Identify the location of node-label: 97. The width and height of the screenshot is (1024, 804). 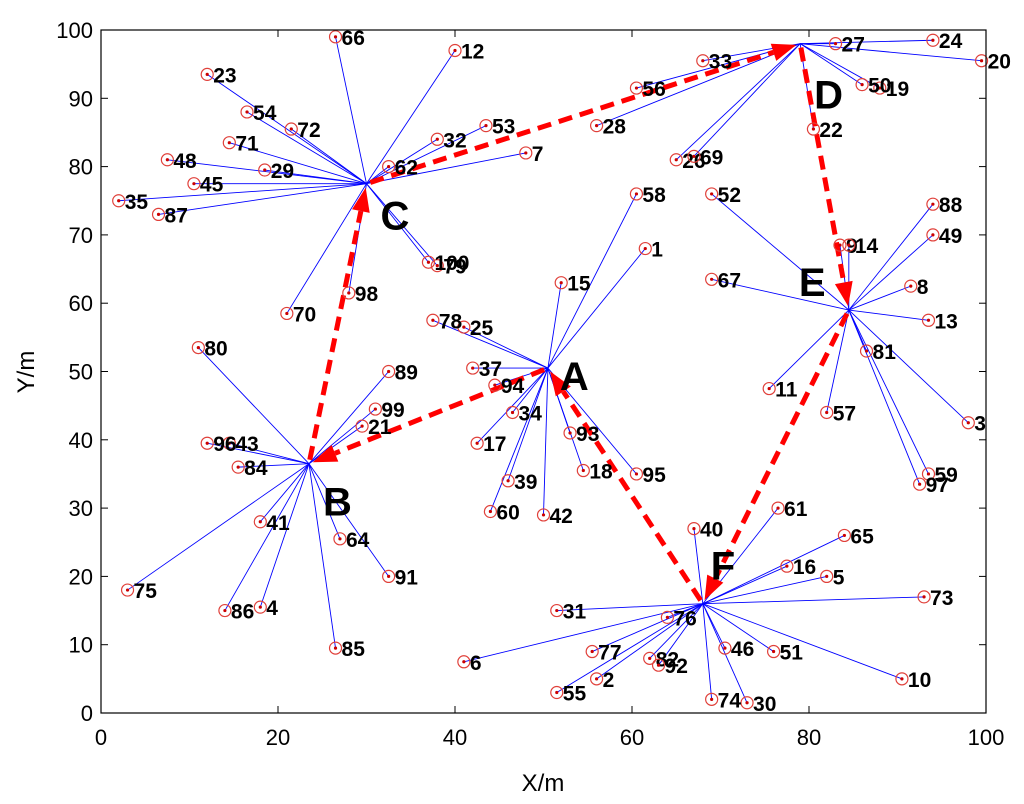
(937, 485).